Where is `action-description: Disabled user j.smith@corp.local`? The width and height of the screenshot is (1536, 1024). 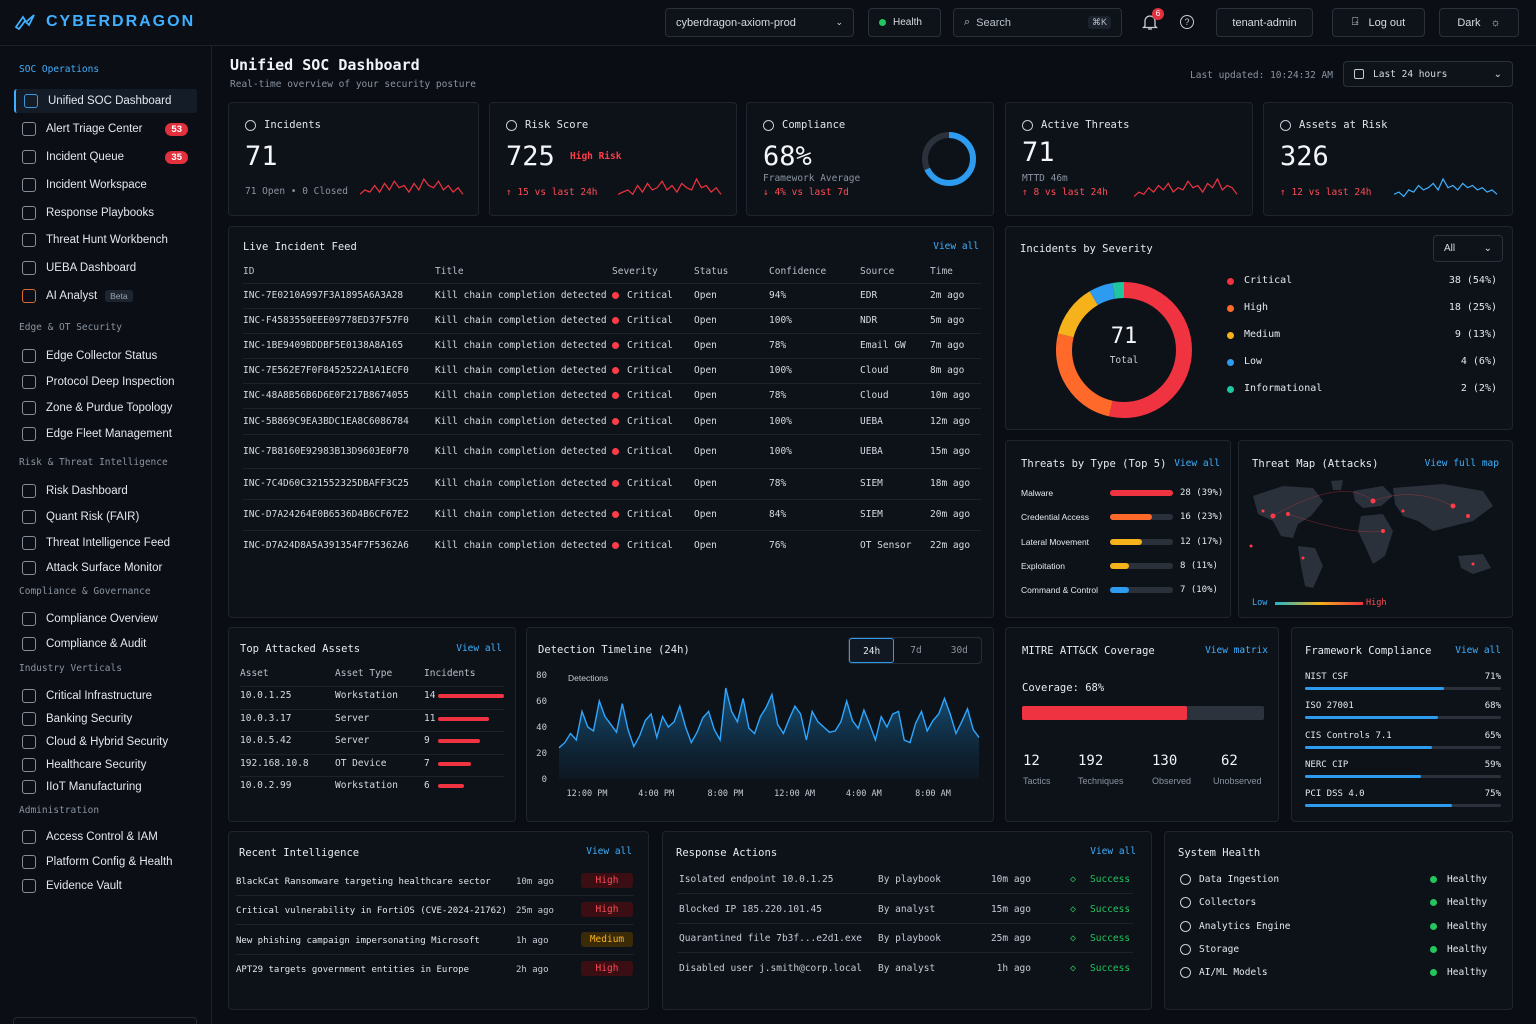
action-description: Disabled user j.smith@corp.local is located at coordinates (771, 968).